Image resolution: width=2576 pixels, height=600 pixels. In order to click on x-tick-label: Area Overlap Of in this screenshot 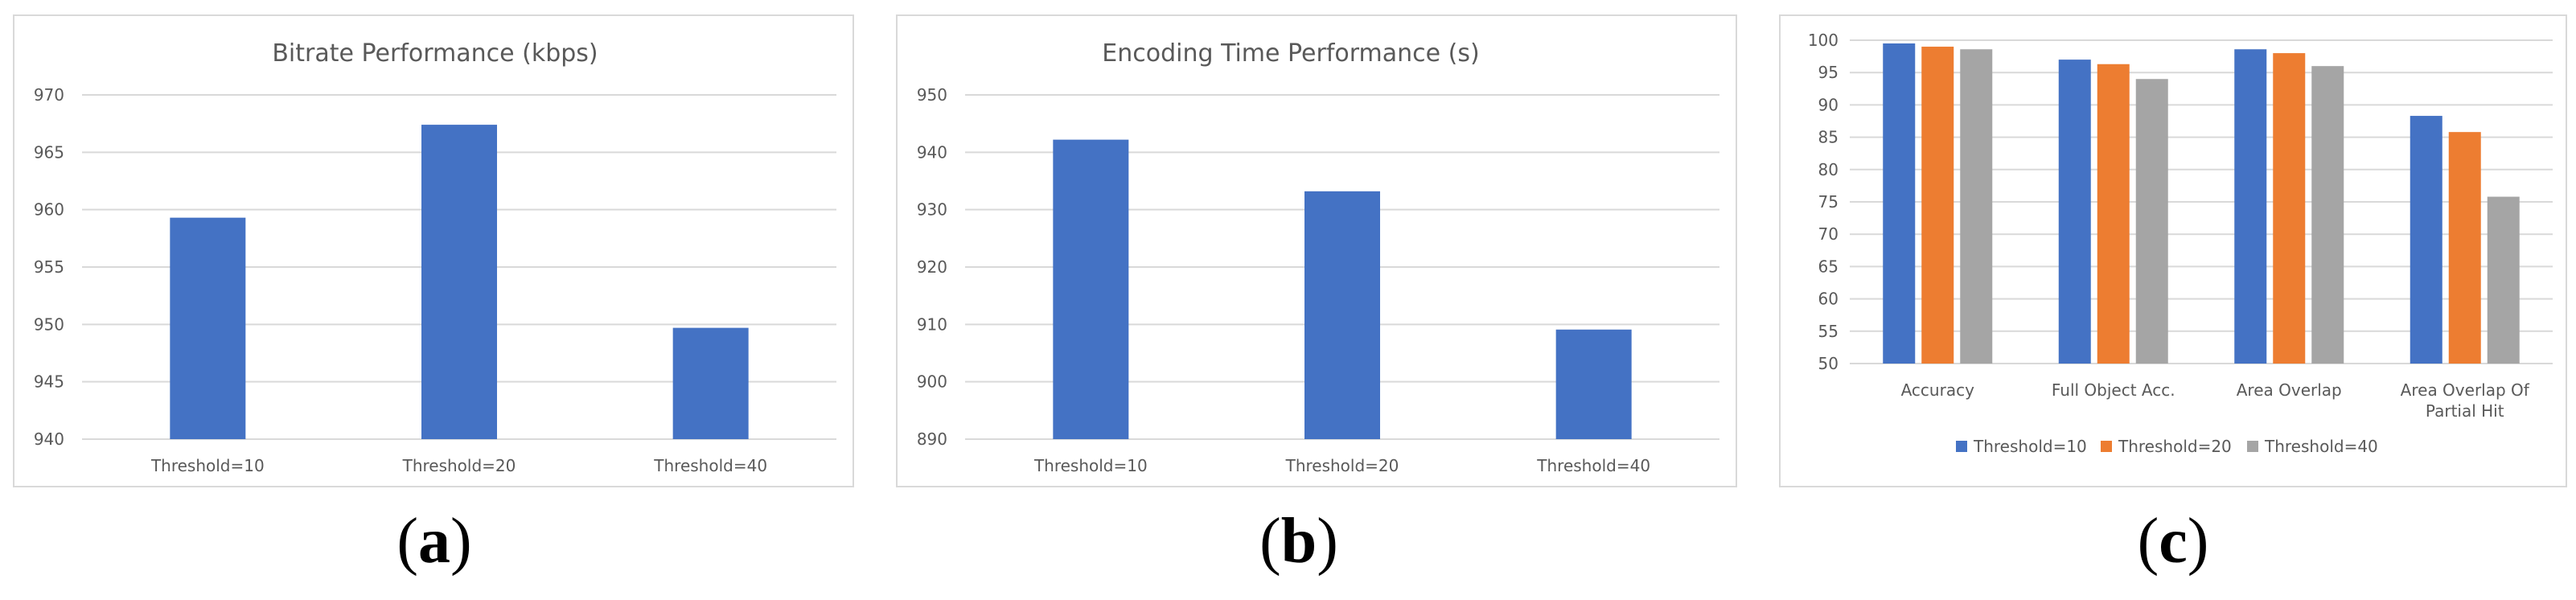, I will do `click(2465, 390)`.